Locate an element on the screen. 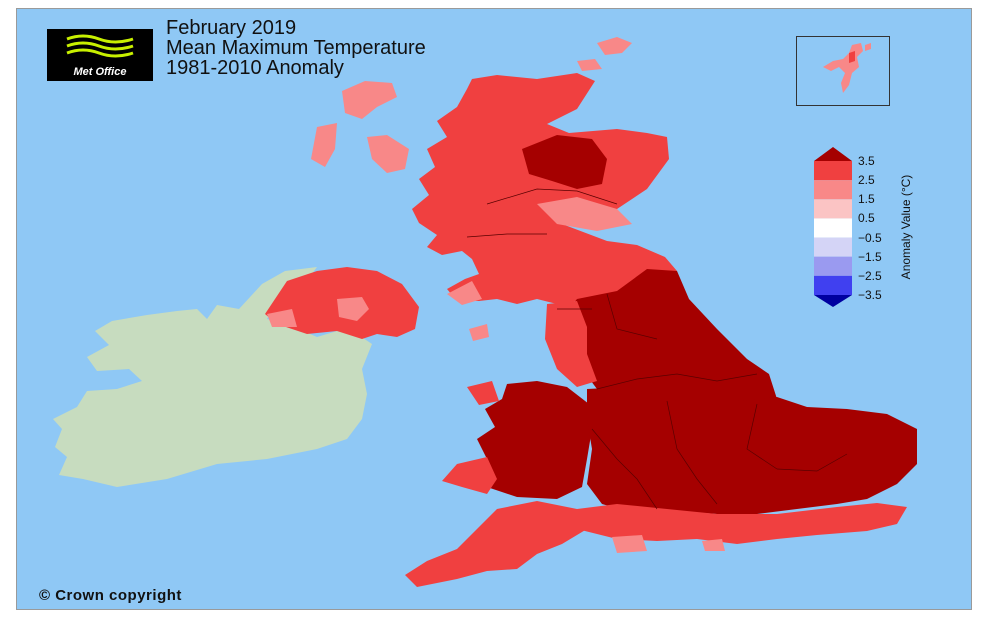 The height and width of the screenshot is (617, 985). legend-tick-label: 2.5 is located at coordinates (866, 180).